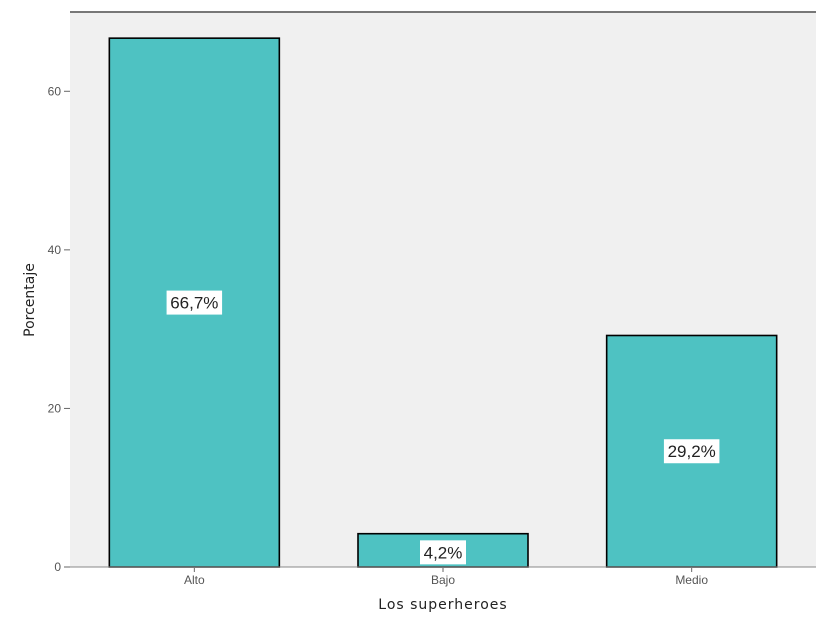  What do you see at coordinates (57, 567) in the screenshot?
I see `y-tick-label: 0` at bounding box center [57, 567].